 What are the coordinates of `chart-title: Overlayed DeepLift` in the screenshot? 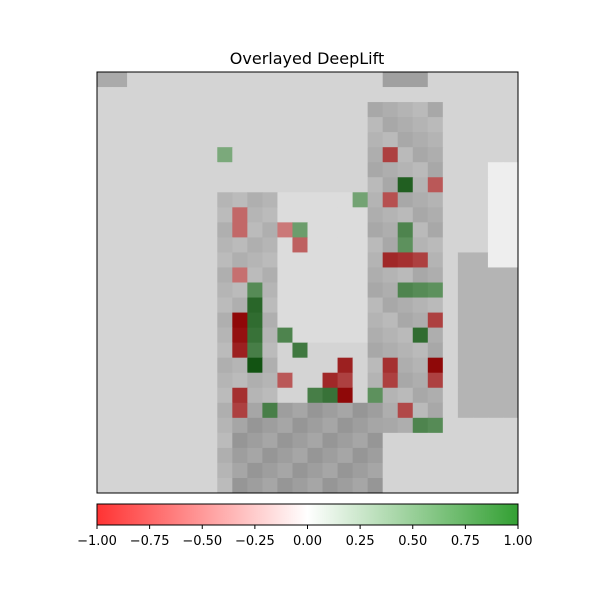 It's located at (307, 58).